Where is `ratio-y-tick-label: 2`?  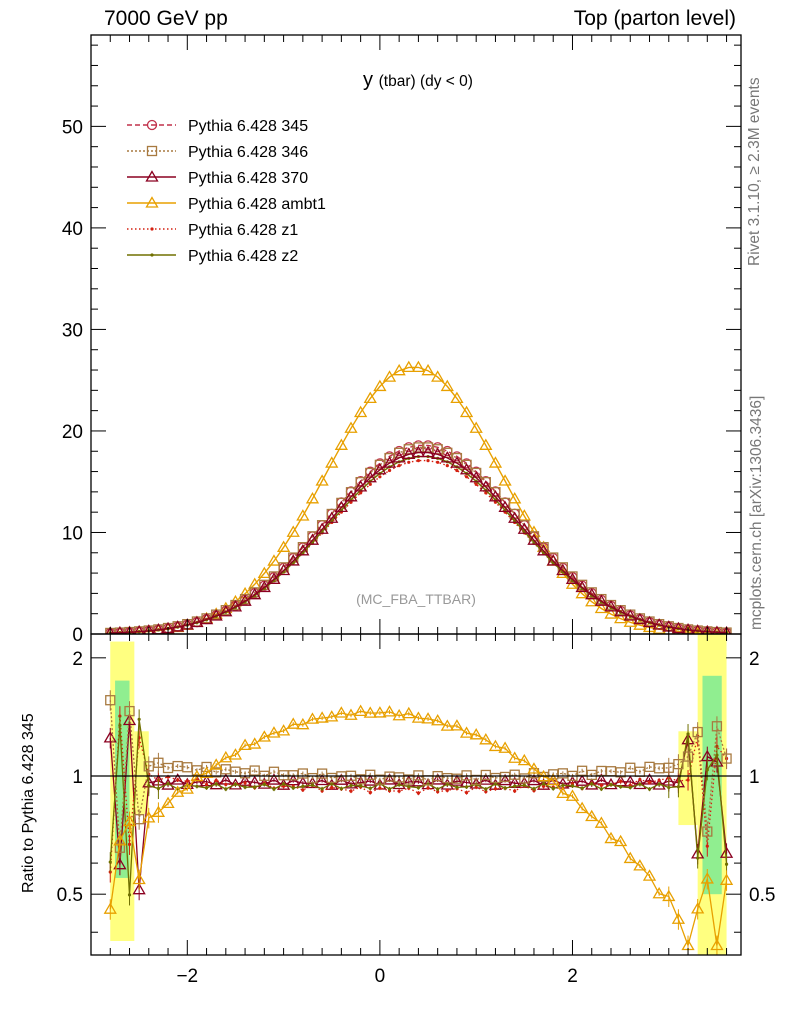
ratio-y-tick-label: 2 is located at coordinates (77, 659).